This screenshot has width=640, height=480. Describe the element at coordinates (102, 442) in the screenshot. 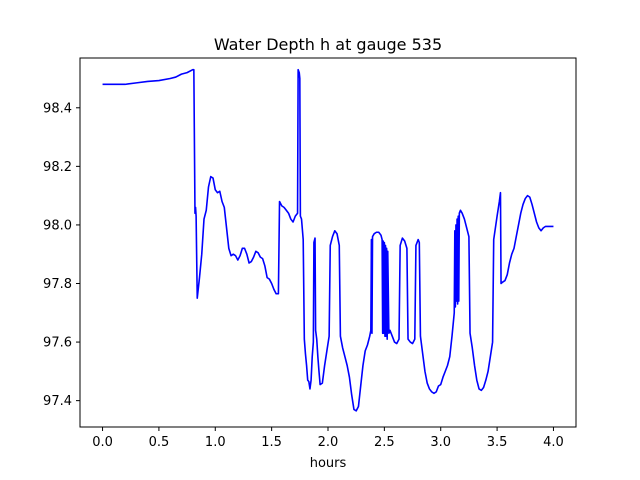

I see `x-tick-label: 0.0` at that location.